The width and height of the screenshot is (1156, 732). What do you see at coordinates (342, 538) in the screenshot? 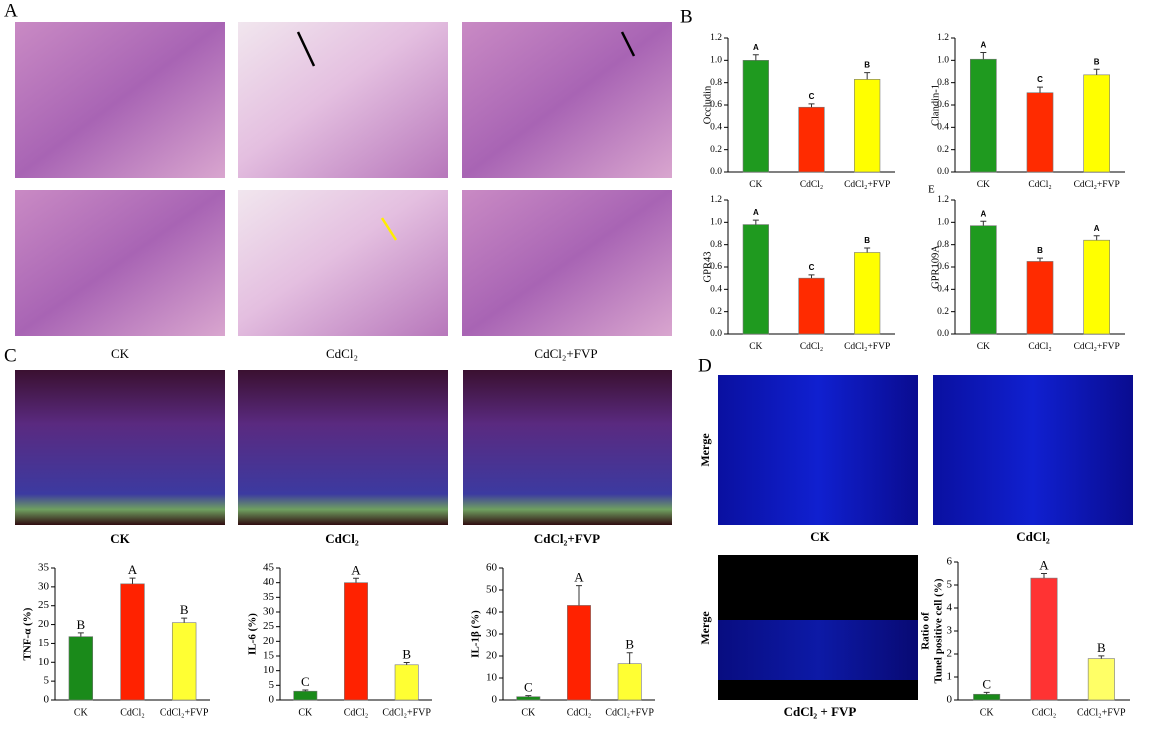
I see `caption: CdCl₂` at bounding box center [342, 538].